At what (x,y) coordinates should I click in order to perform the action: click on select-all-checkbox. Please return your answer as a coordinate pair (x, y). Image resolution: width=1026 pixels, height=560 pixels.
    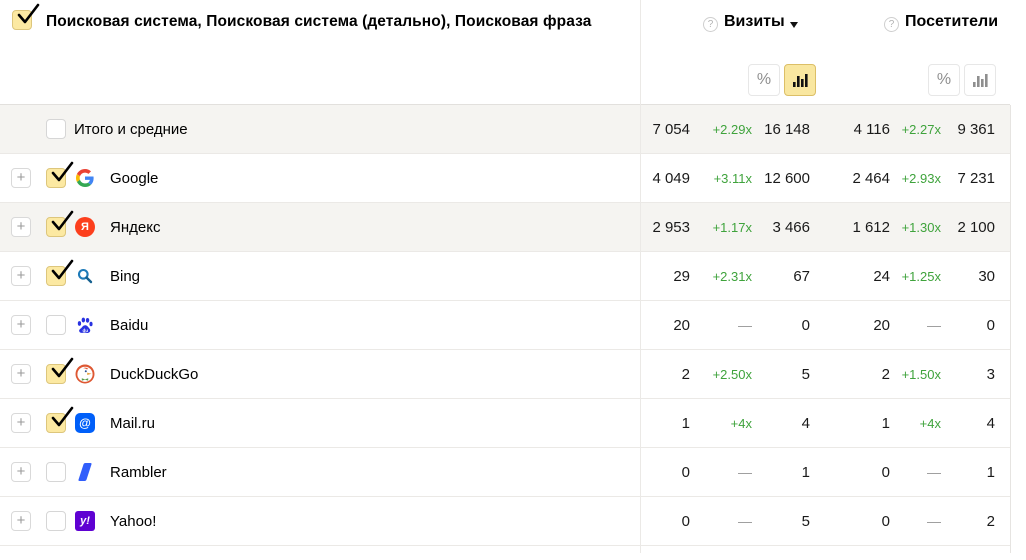
    Looking at the image, I should click on (26, 16).